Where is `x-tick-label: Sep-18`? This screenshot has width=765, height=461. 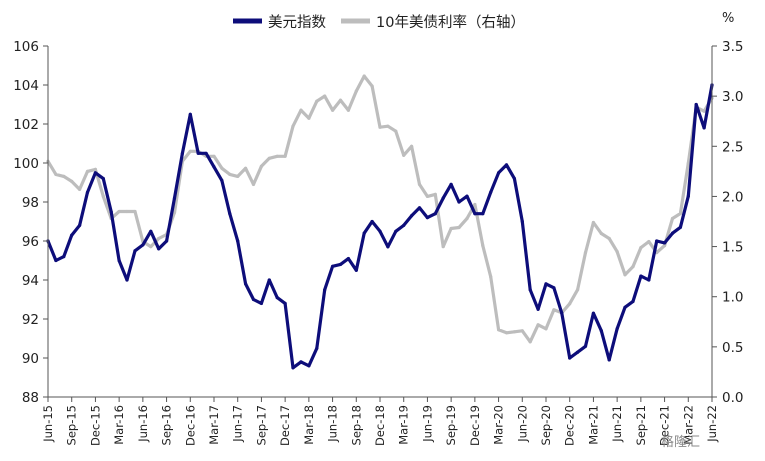
x-tick-label: Sep-18 is located at coordinates (356, 425).